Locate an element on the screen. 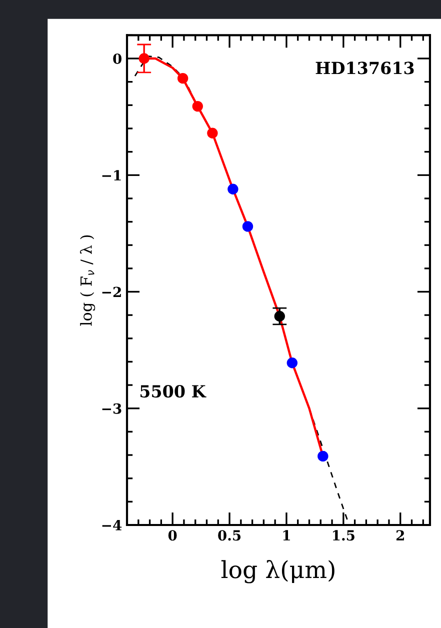  annotation: 5500 K is located at coordinates (173, 391).